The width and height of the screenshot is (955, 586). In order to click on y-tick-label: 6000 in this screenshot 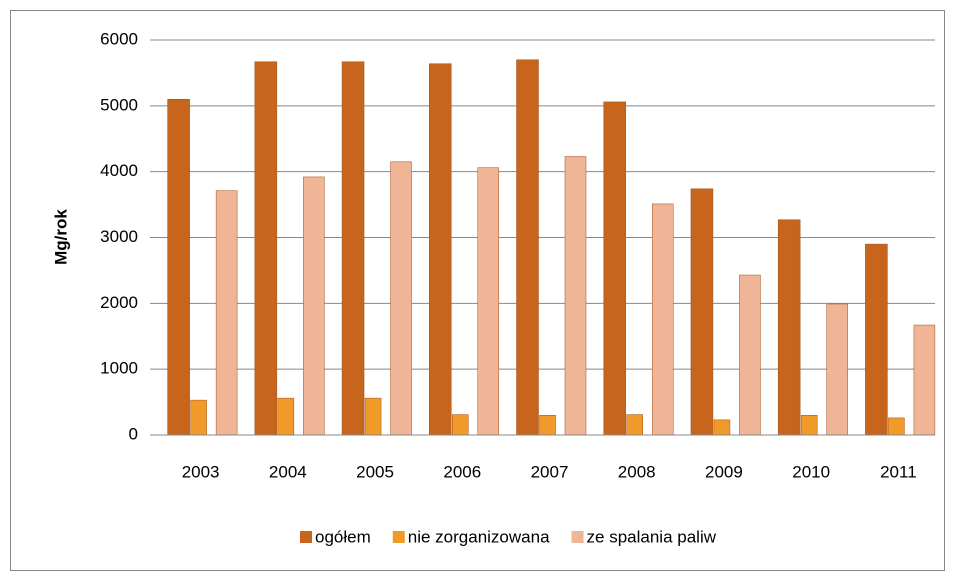, I will do `click(119, 38)`.